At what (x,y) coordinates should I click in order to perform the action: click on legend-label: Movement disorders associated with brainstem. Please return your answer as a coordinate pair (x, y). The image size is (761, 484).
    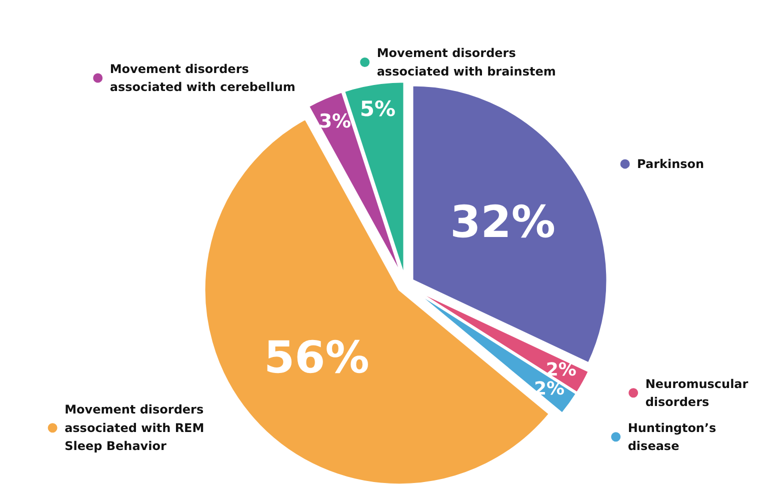
    Looking at the image, I should click on (466, 62).